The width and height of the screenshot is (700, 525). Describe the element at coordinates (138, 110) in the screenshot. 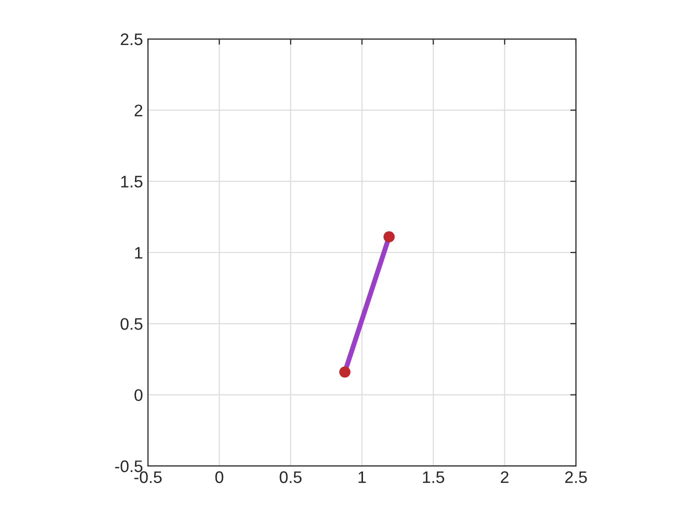

I see `y-tick-label: 2` at that location.